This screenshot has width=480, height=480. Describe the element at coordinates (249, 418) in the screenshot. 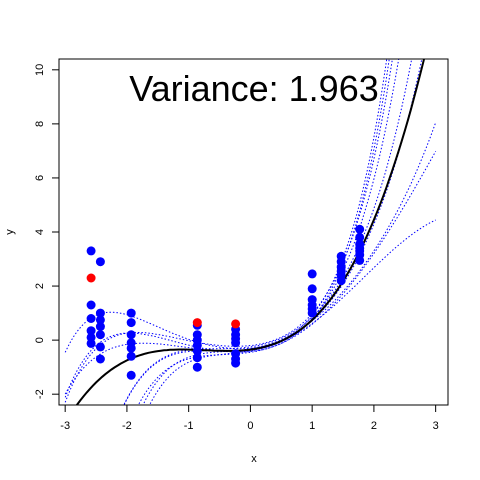

I see `x-axis: -3 -2 -1 0 1 2 3` at that location.